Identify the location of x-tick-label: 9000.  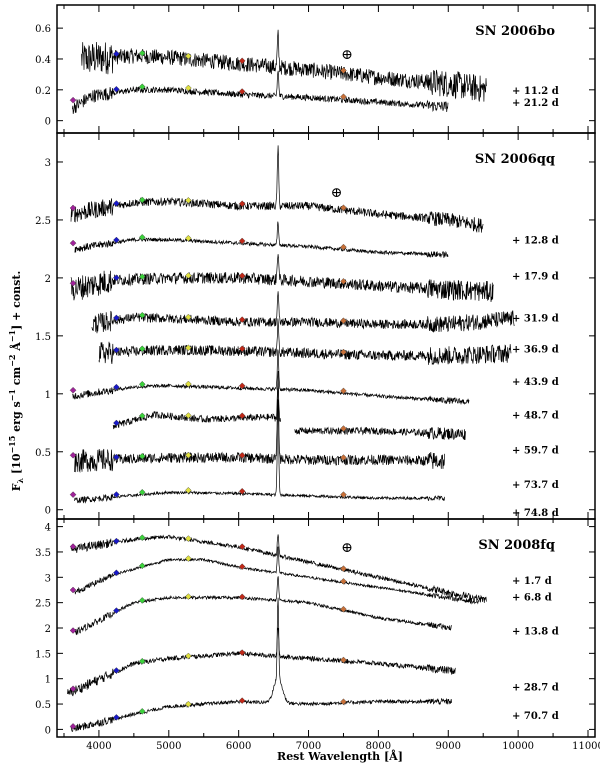
(448, 746).